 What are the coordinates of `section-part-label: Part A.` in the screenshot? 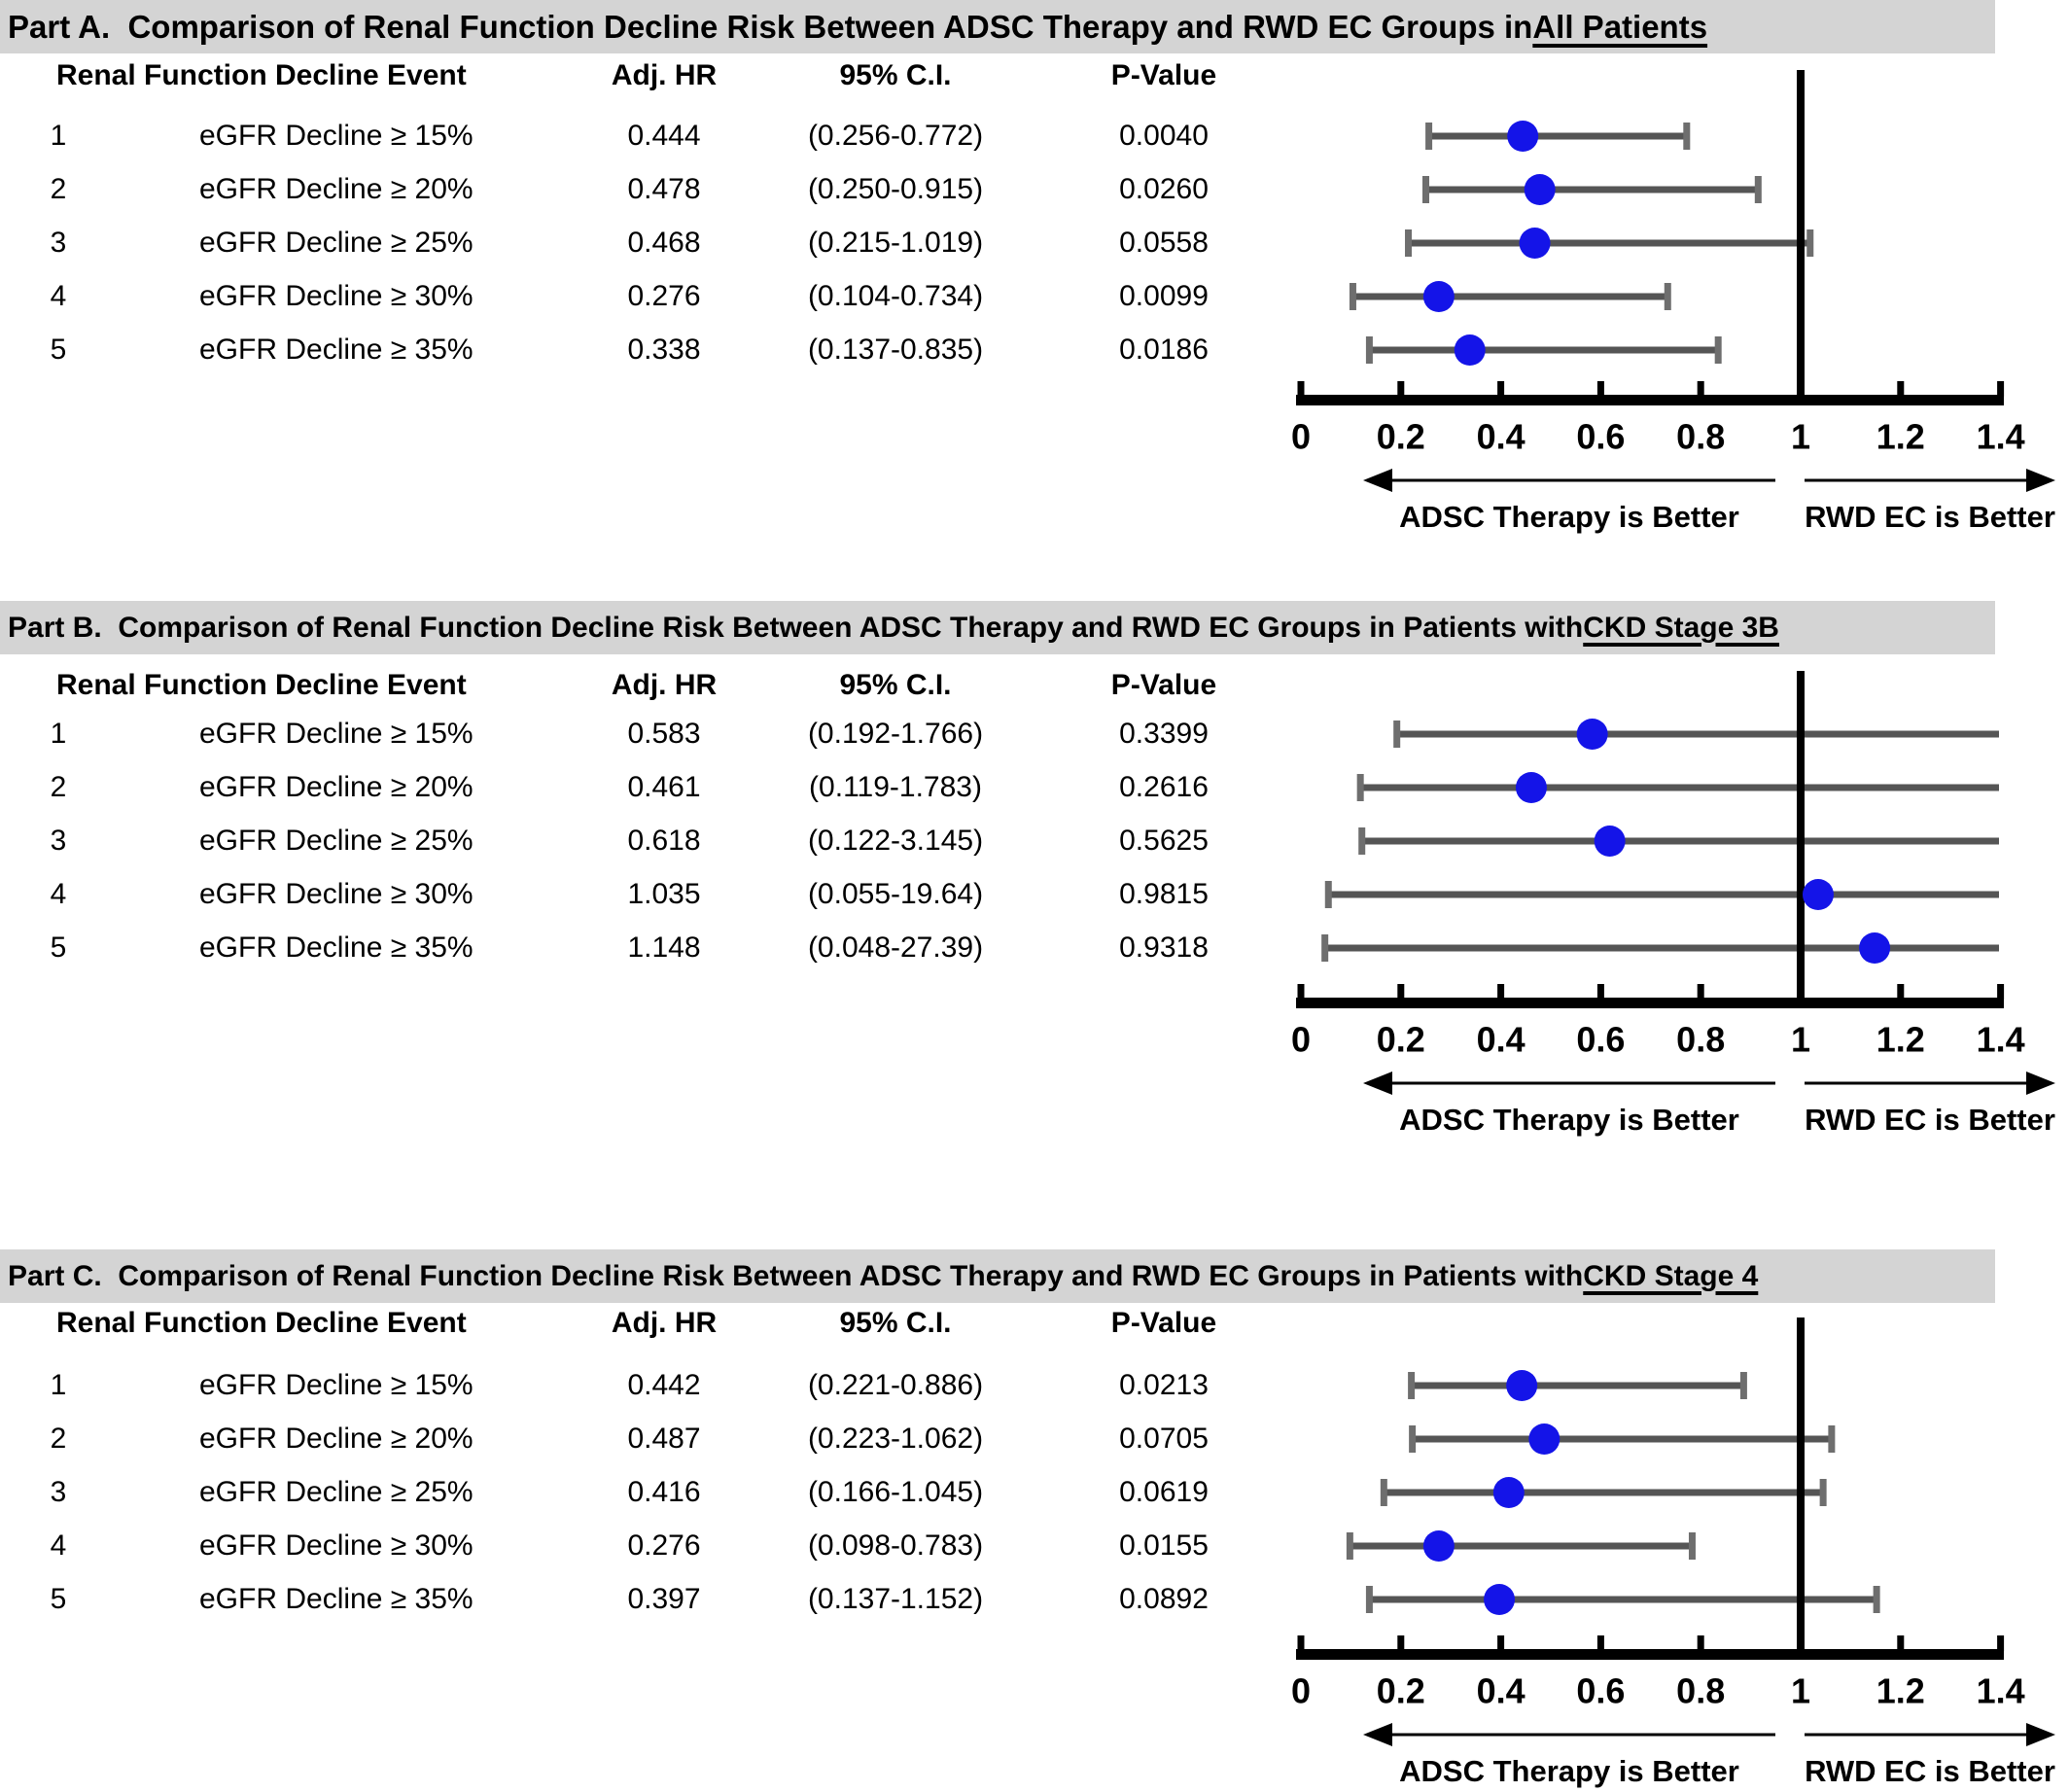 It's located at (59, 26).